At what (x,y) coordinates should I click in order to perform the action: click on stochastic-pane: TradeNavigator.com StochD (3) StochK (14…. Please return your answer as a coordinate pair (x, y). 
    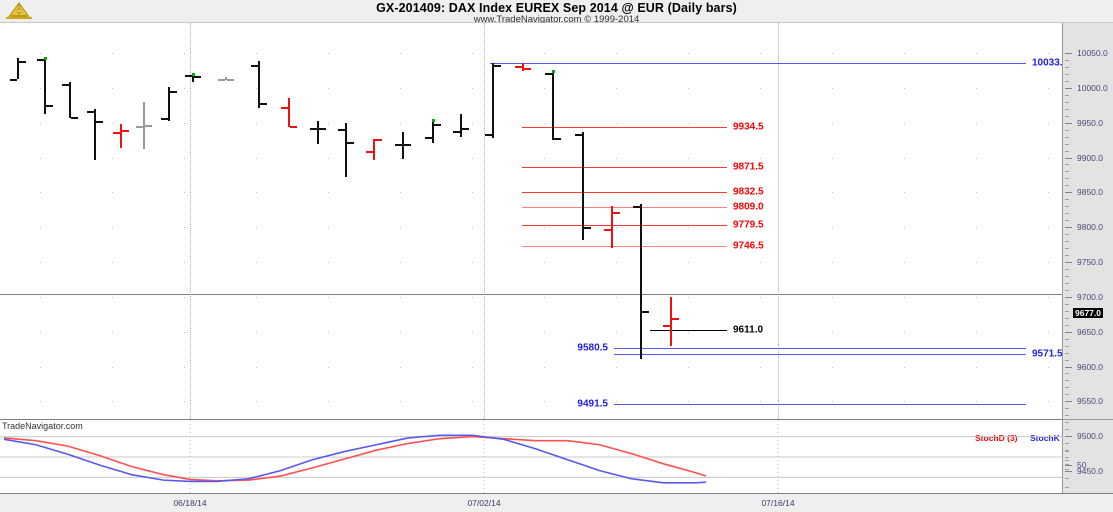
    Looking at the image, I should click on (542, 456).